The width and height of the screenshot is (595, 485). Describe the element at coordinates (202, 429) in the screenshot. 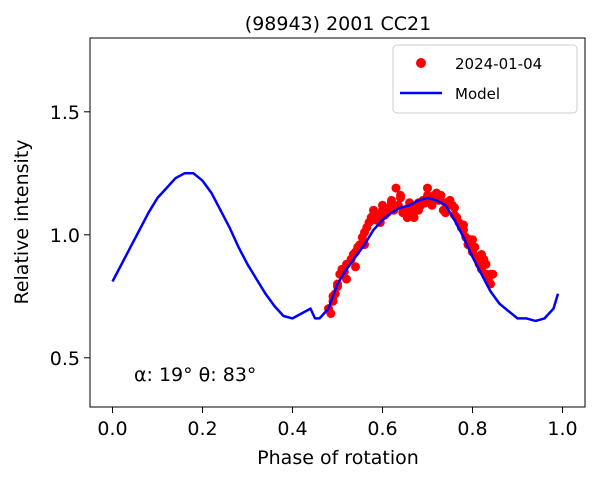

I see `x-tick-label: 0.2` at that location.